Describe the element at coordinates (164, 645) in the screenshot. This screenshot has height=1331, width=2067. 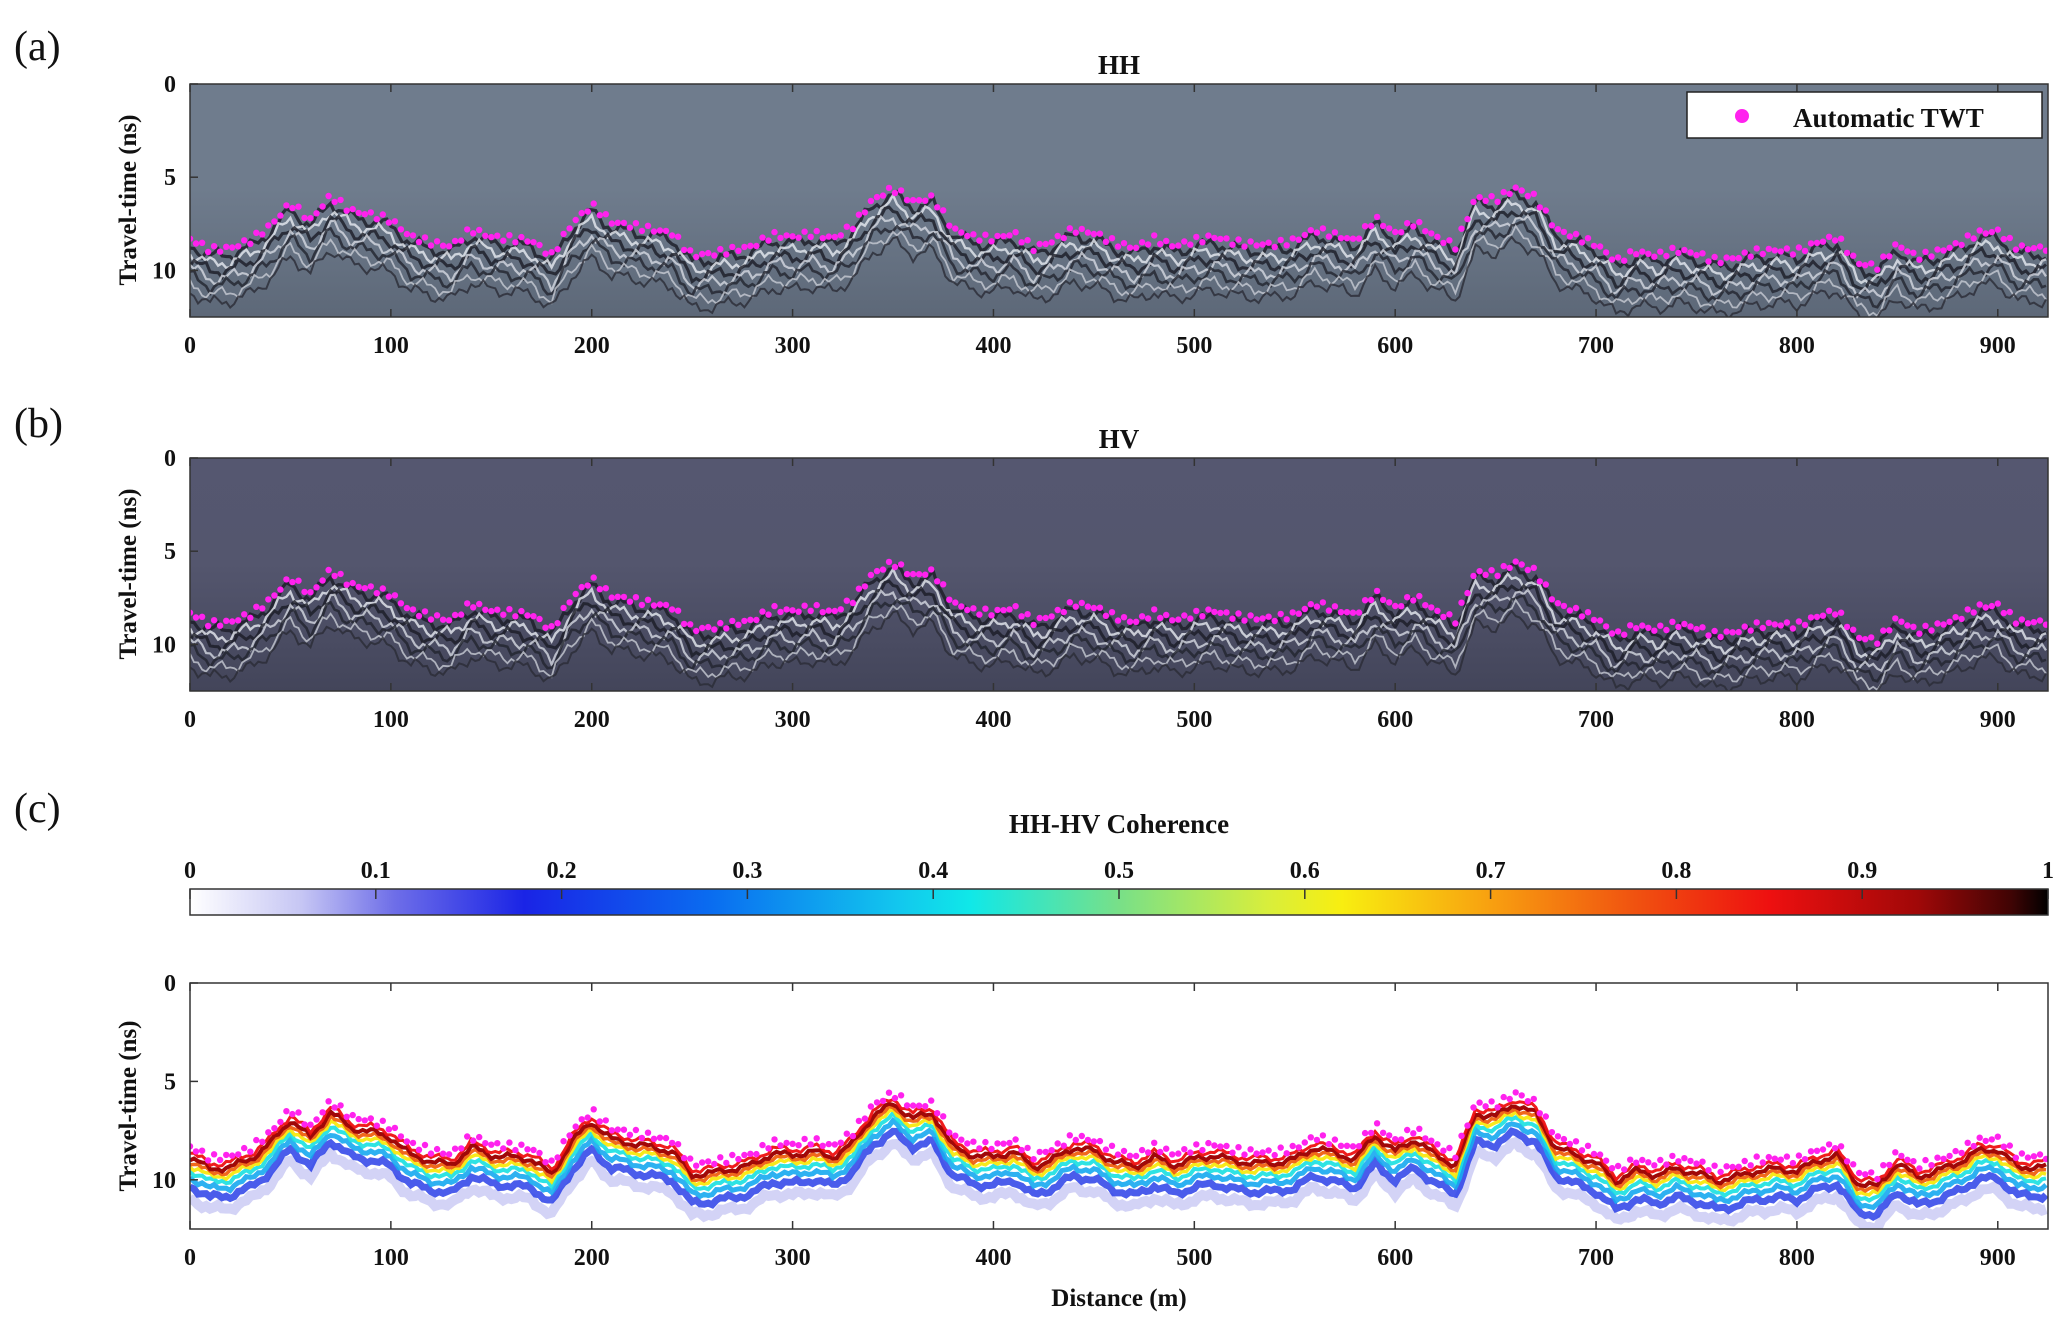
I see `y-tick-label-b: 10` at that location.